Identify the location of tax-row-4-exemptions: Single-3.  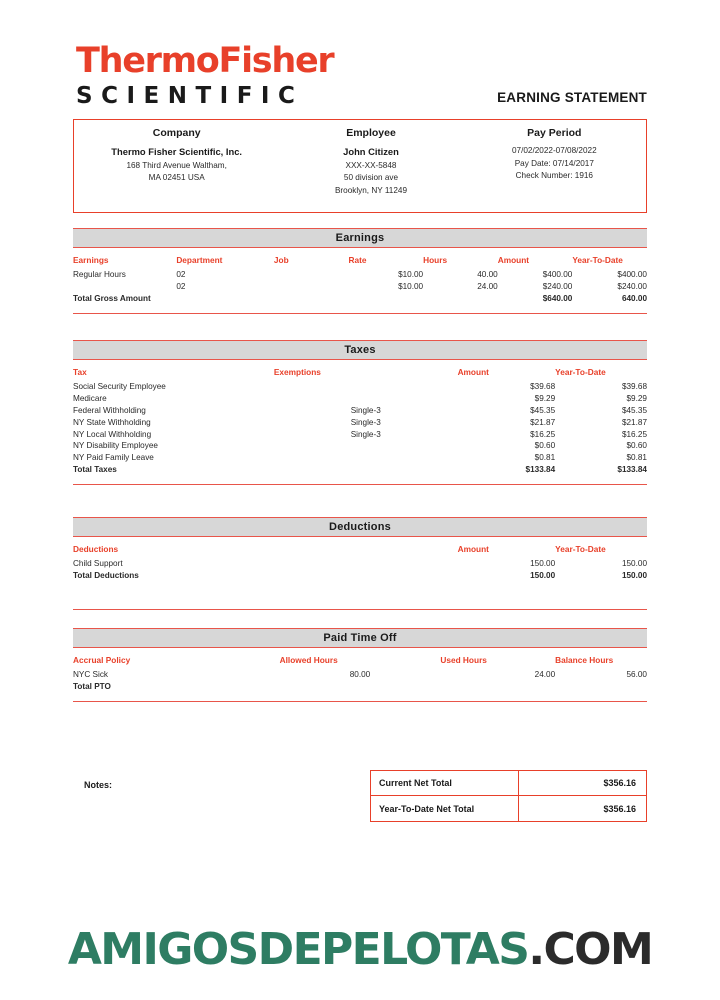
(365, 434).